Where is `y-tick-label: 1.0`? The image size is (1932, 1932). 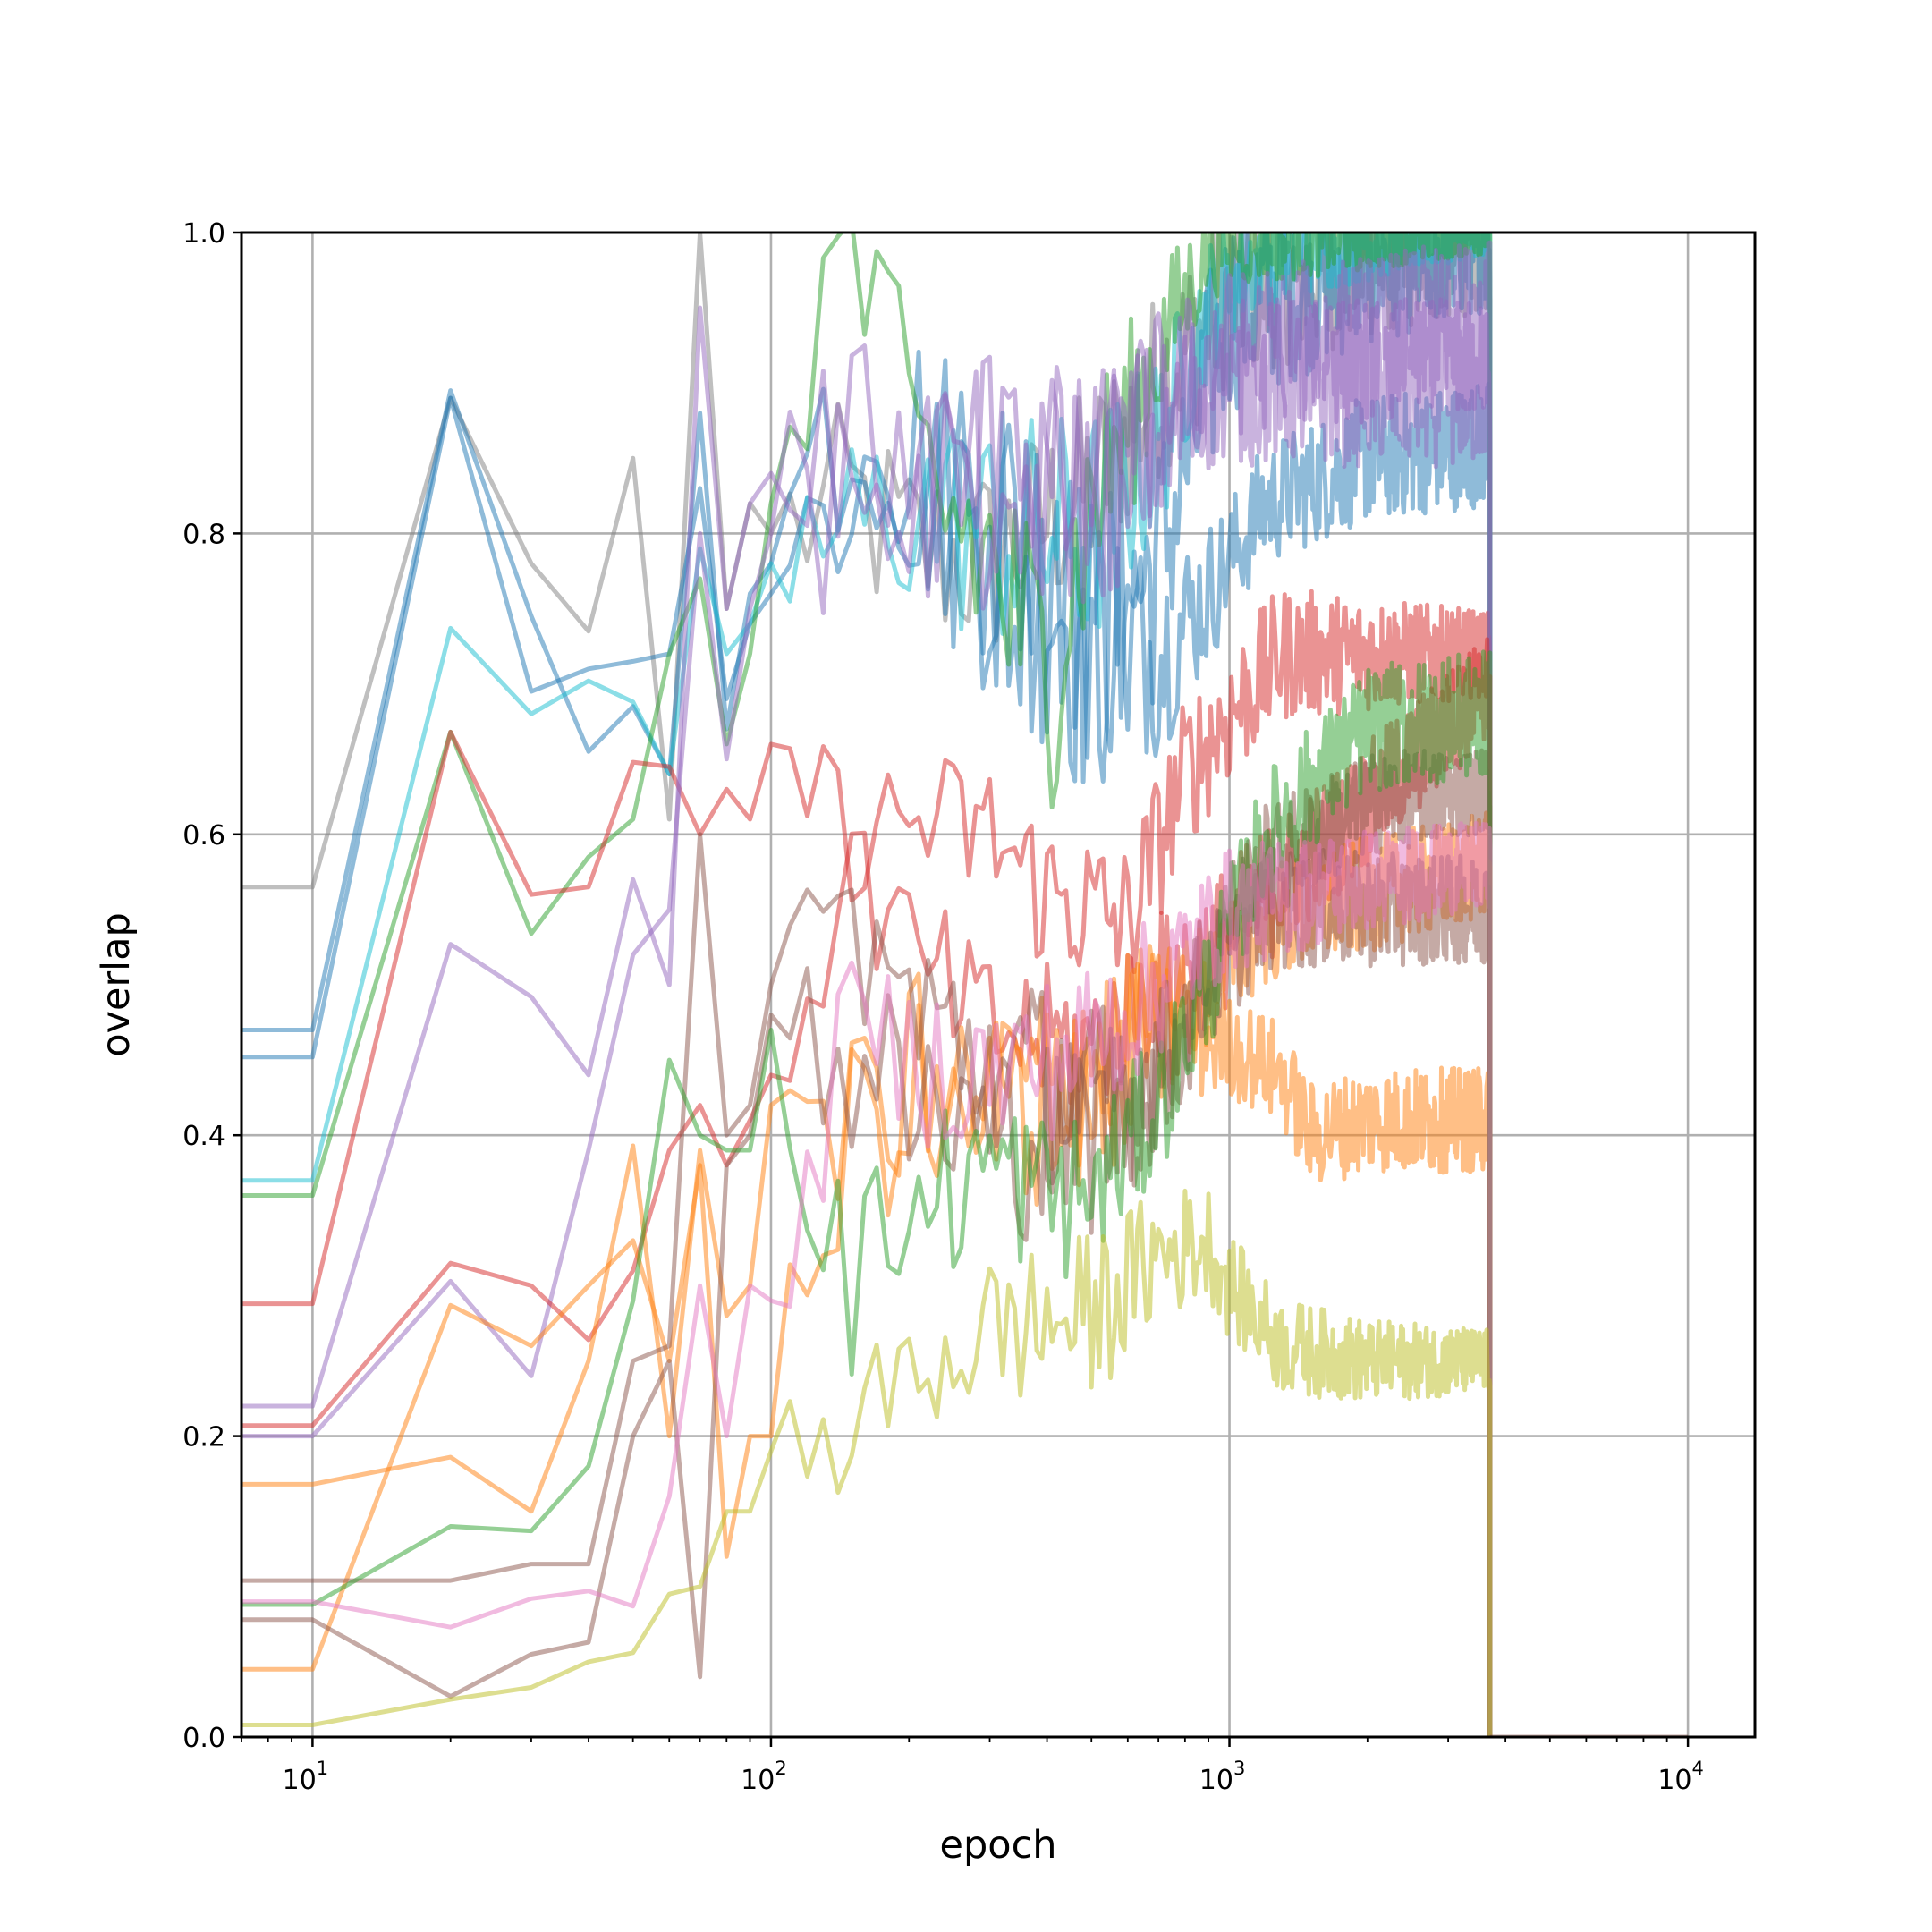 y-tick-label: 1.0 is located at coordinates (203, 234).